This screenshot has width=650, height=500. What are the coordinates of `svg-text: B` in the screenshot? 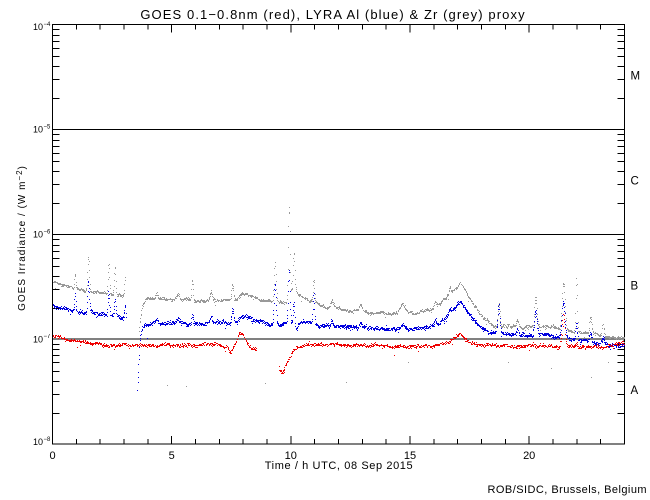 It's located at (635, 286).